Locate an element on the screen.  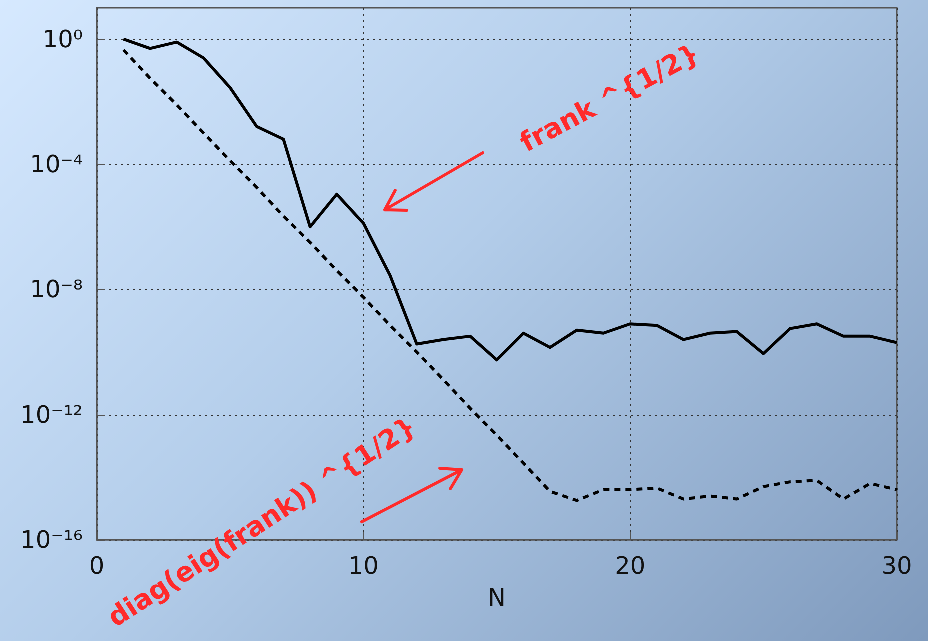
y-tick-label: 10⁻¹⁶ is located at coordinates (51, 540).